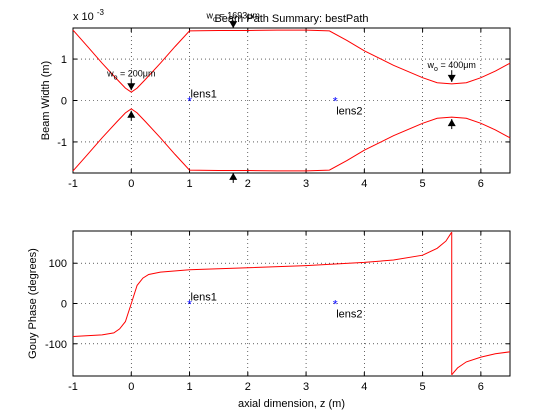  Describe the element at coordinates (238, 15) in the screenshot. I see `waist-label-value: = 1693μm` at that location.